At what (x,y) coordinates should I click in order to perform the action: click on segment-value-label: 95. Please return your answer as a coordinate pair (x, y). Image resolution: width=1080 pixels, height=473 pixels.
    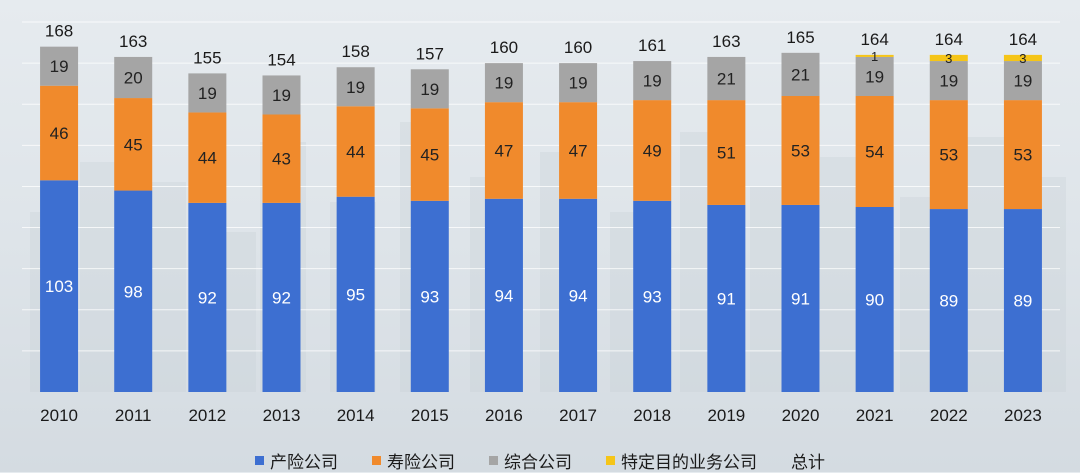
    Looking at the image, I should click on (355, 294).